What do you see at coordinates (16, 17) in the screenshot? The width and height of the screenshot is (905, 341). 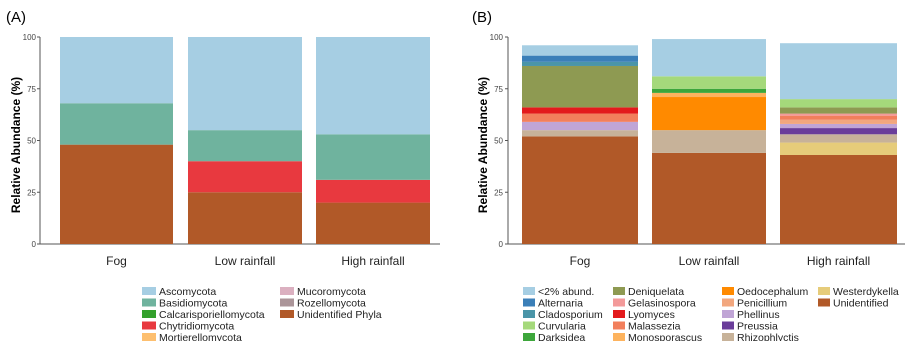 I see `panel-a-label: (A)` at bounding box center [16, 17].